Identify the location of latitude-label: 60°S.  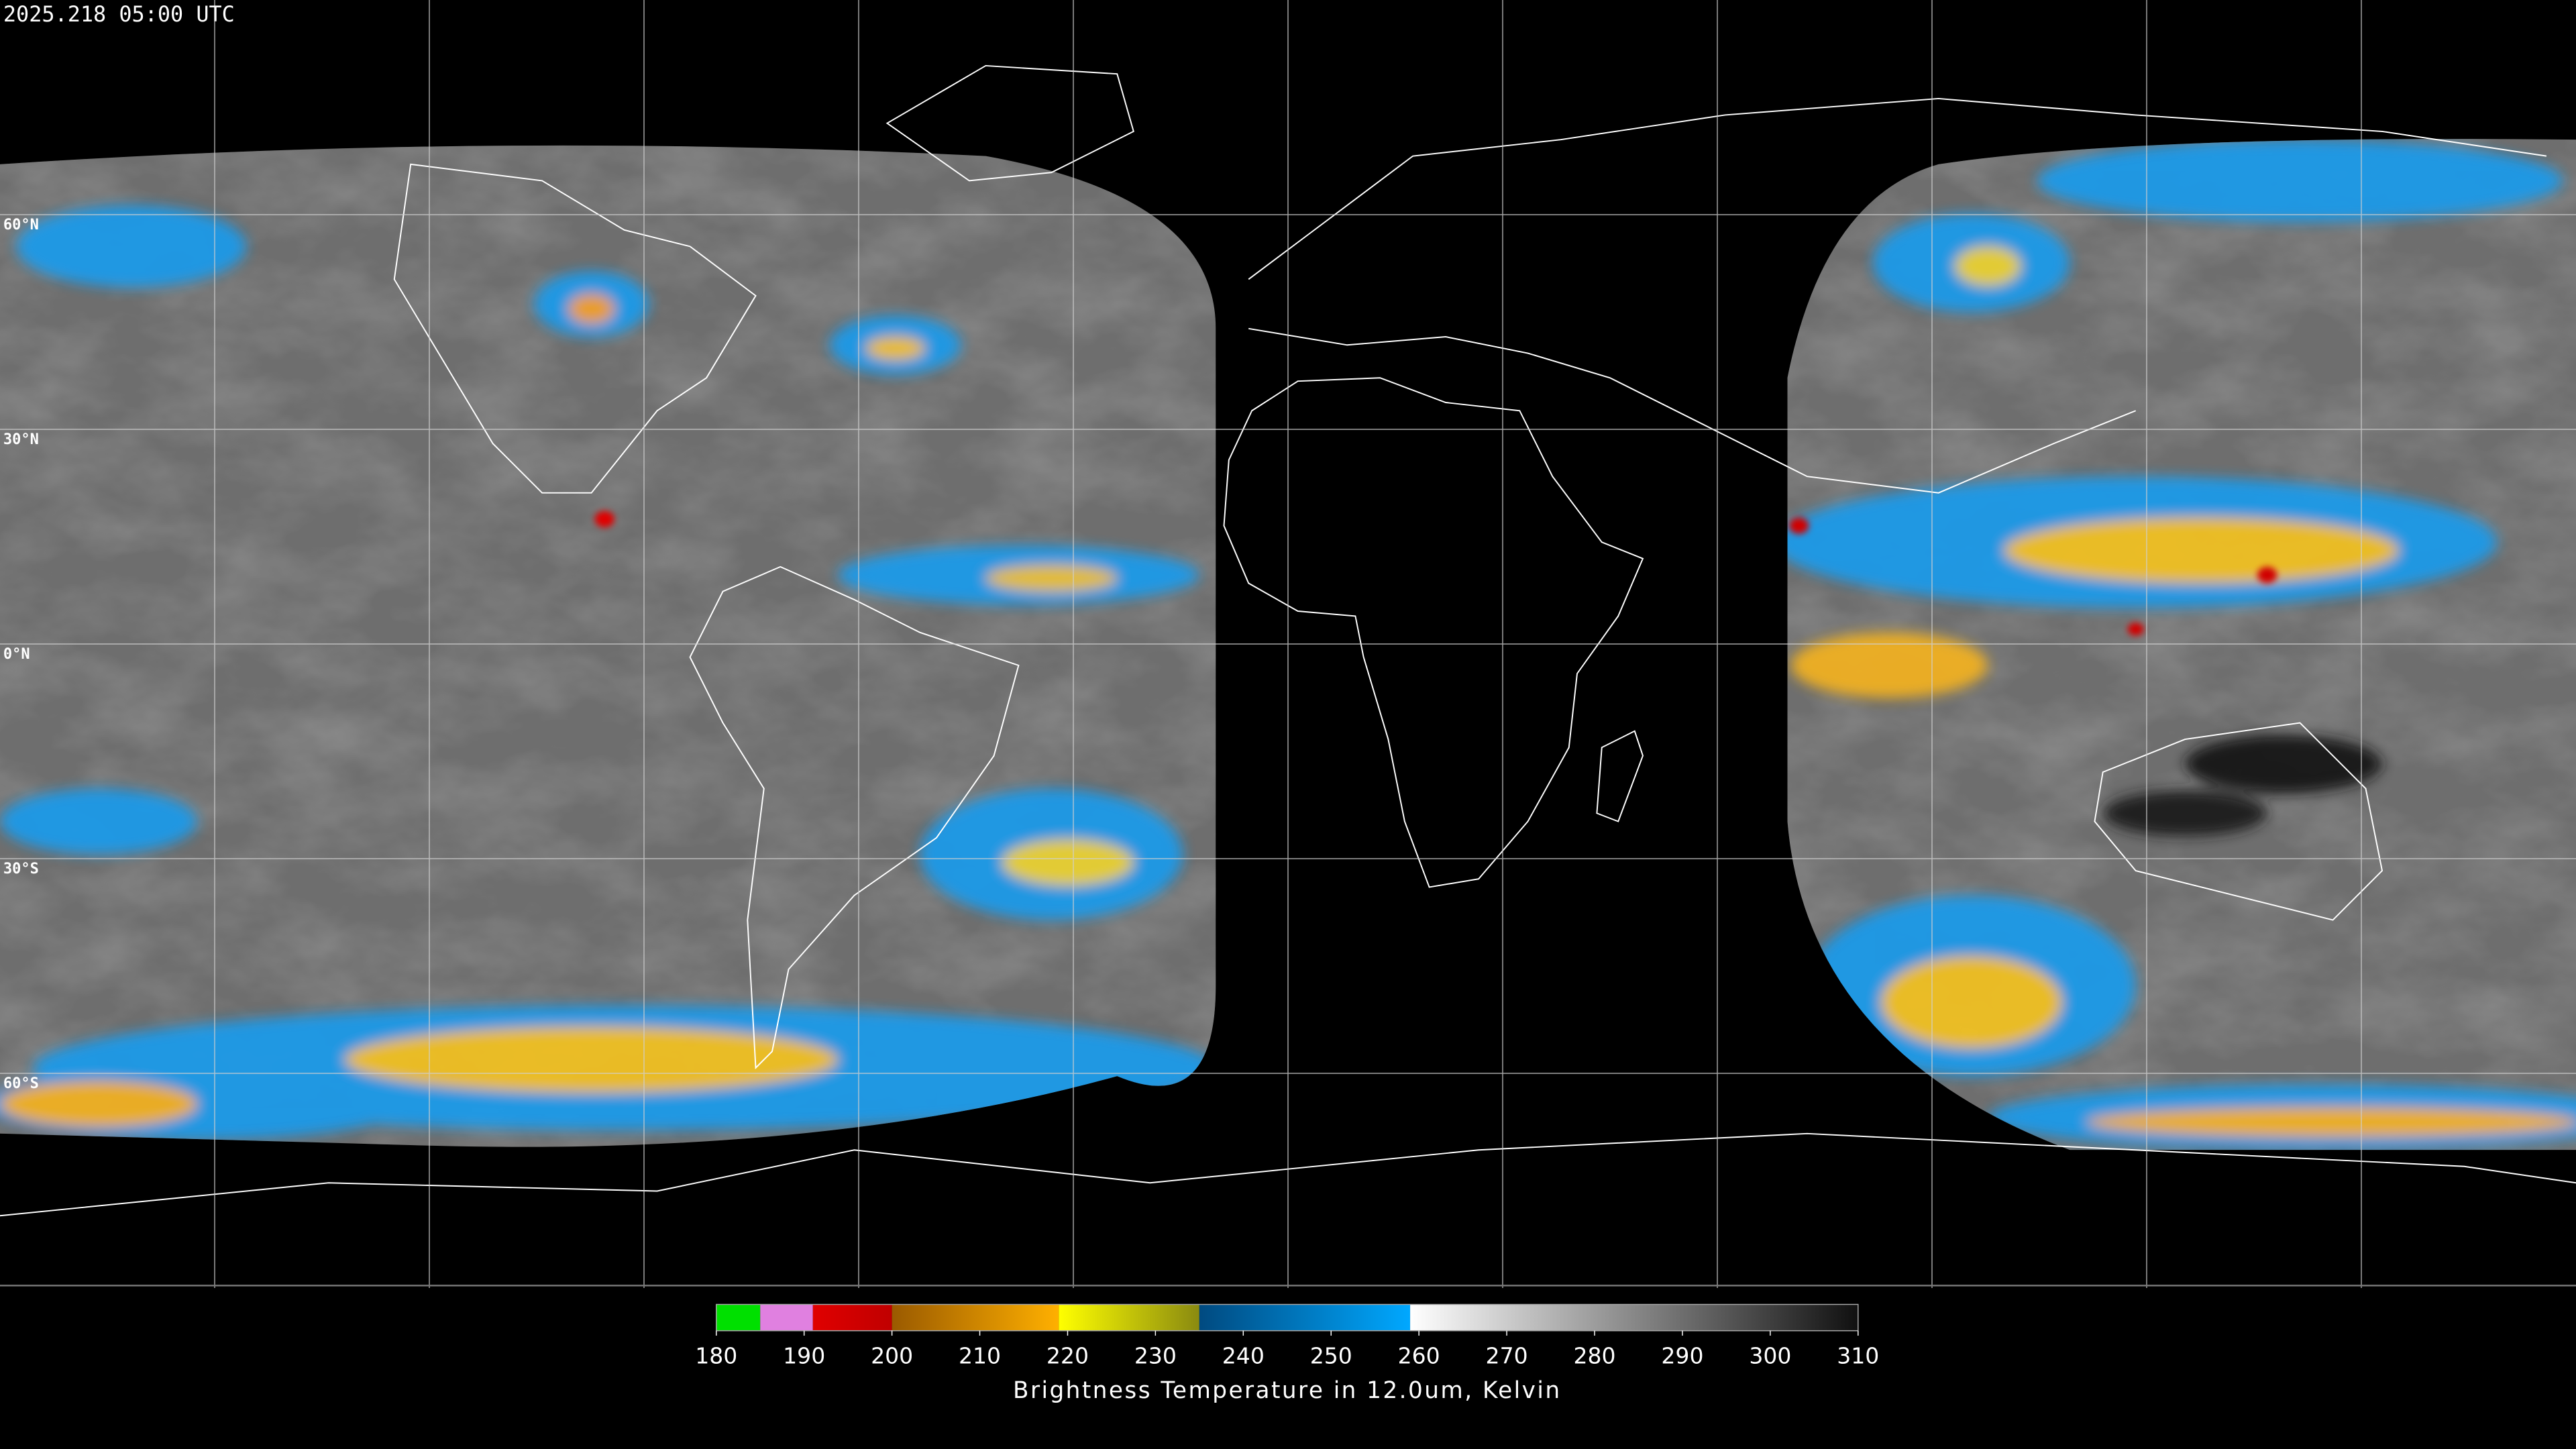
(21, 1083).